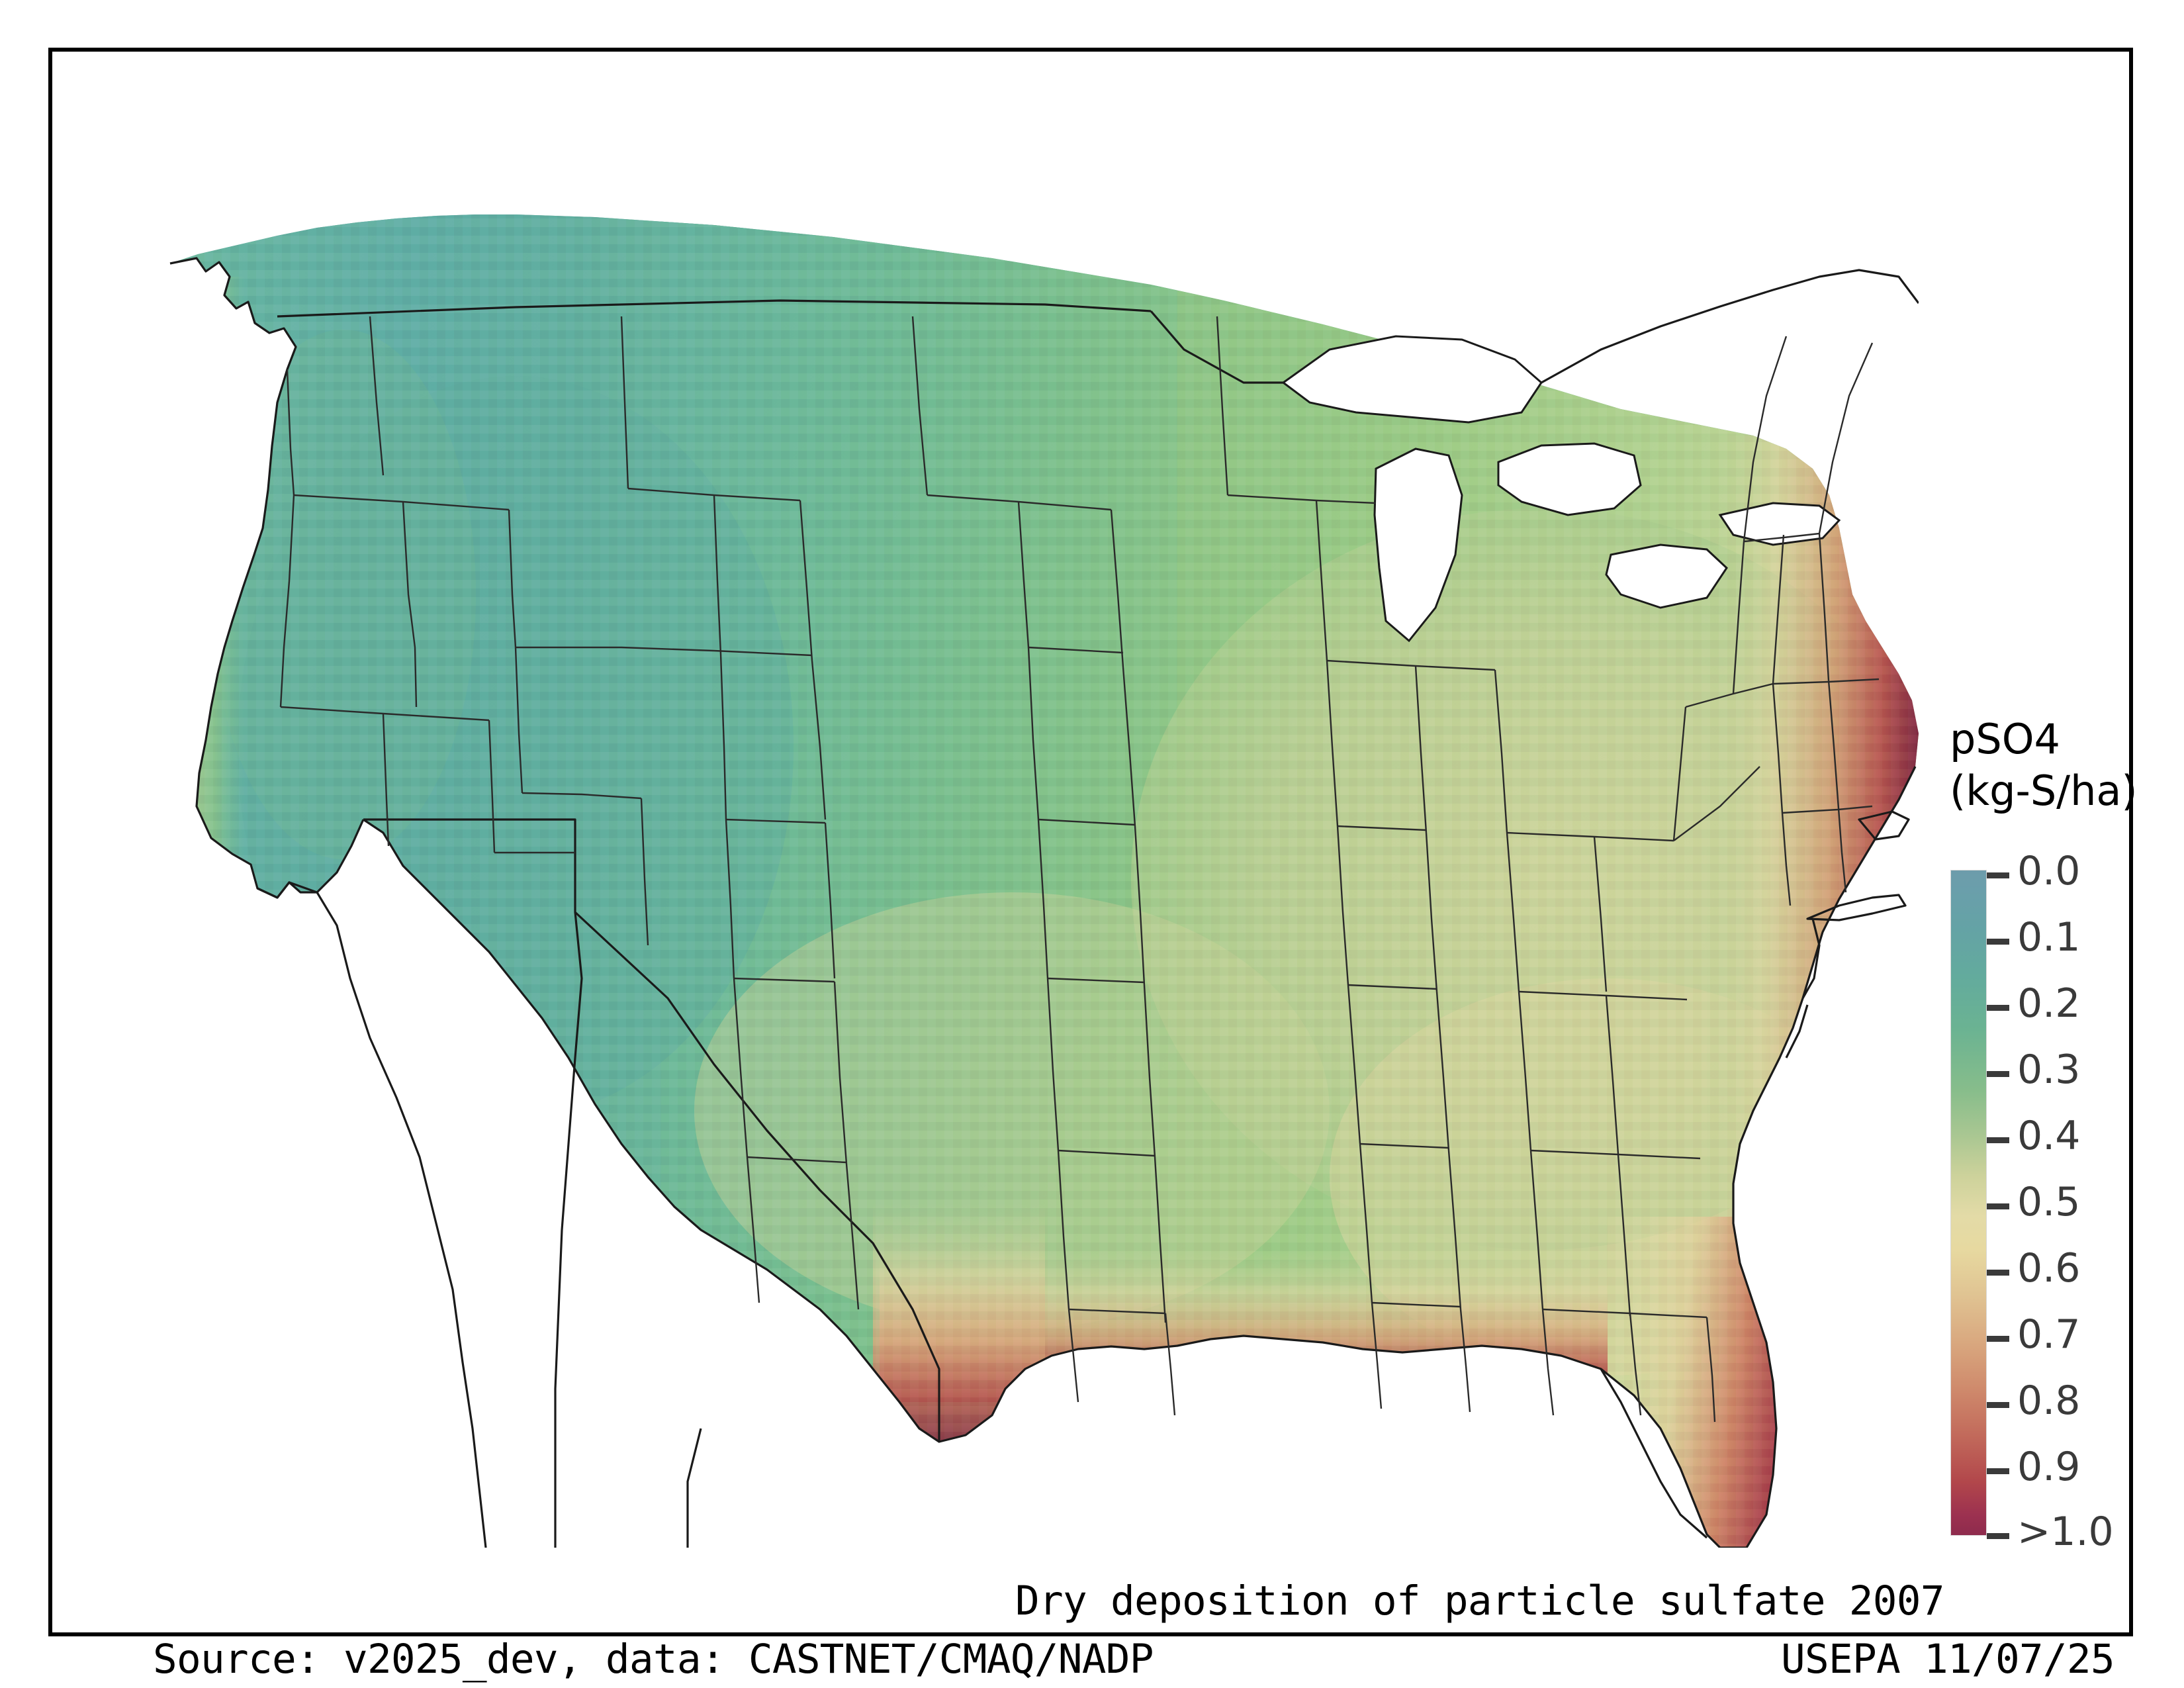 The image size is (2184, 1688). Describe the element at coordinates (2049, 1003) in the screenshot. I see `colorbar-tick-label: 0.2` at that location.